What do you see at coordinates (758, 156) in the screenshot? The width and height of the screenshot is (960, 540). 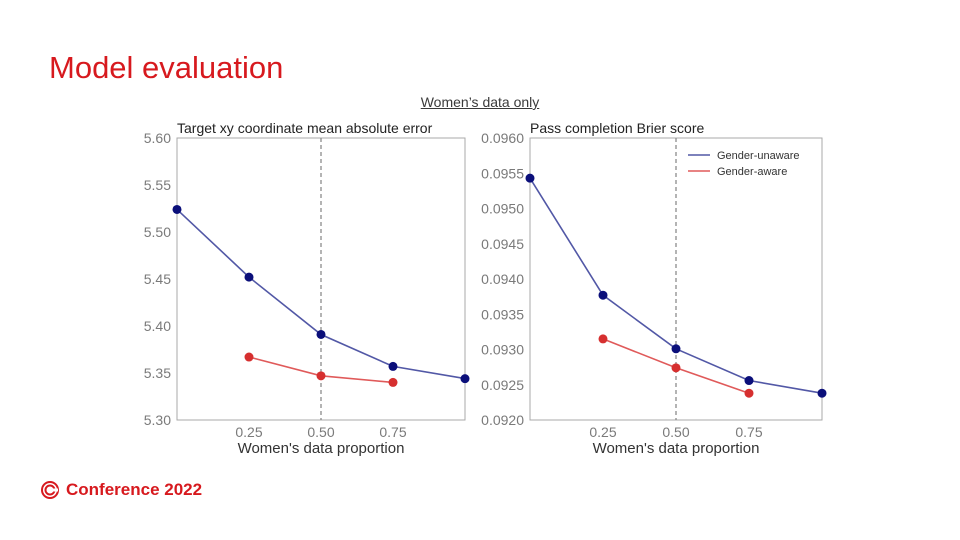 I see `legend-label: Gender-unaware` at bounding box center [758, 156].